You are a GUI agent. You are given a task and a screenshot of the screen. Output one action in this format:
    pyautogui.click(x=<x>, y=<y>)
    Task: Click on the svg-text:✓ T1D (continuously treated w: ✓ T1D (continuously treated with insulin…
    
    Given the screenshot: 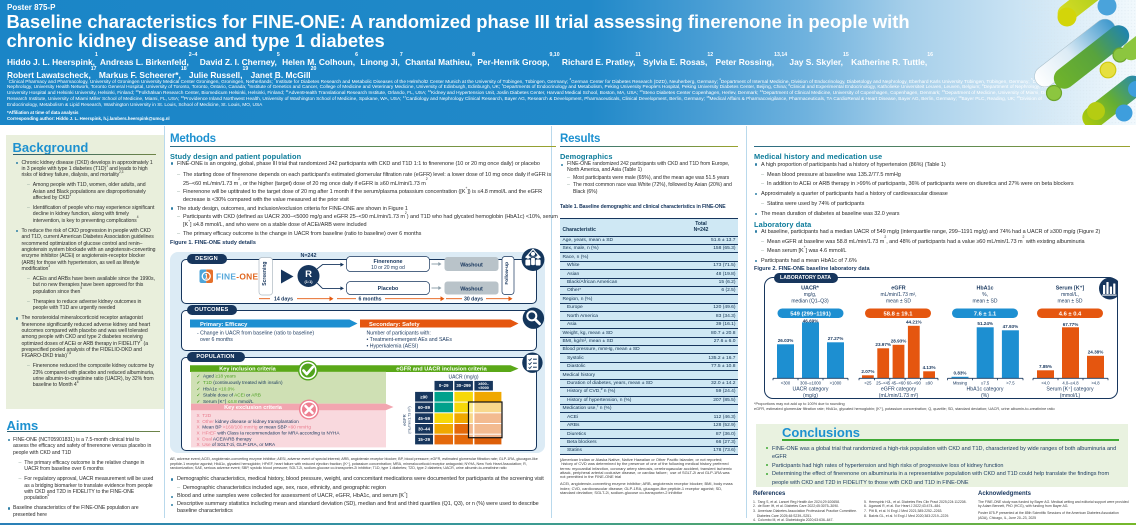 What is the action you would take?
    pyautogui.click(x=239, y=382)
    